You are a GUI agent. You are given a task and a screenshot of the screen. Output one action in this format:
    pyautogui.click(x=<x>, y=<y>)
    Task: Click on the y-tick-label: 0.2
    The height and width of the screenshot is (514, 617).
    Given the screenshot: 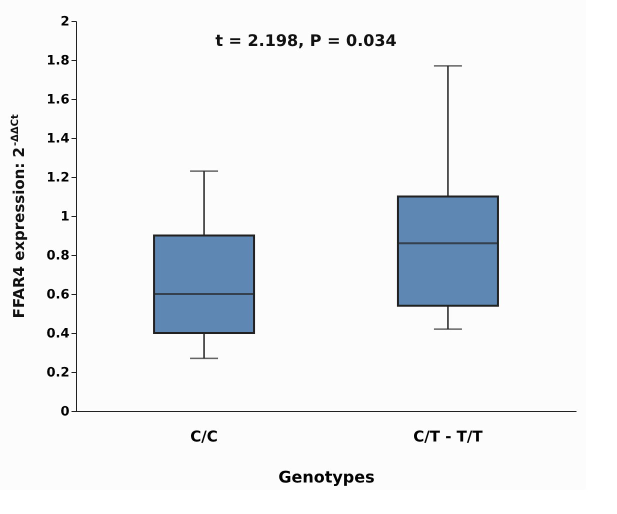 What is the action you would take?
    pyautogui.click(x=58, y=373)
    